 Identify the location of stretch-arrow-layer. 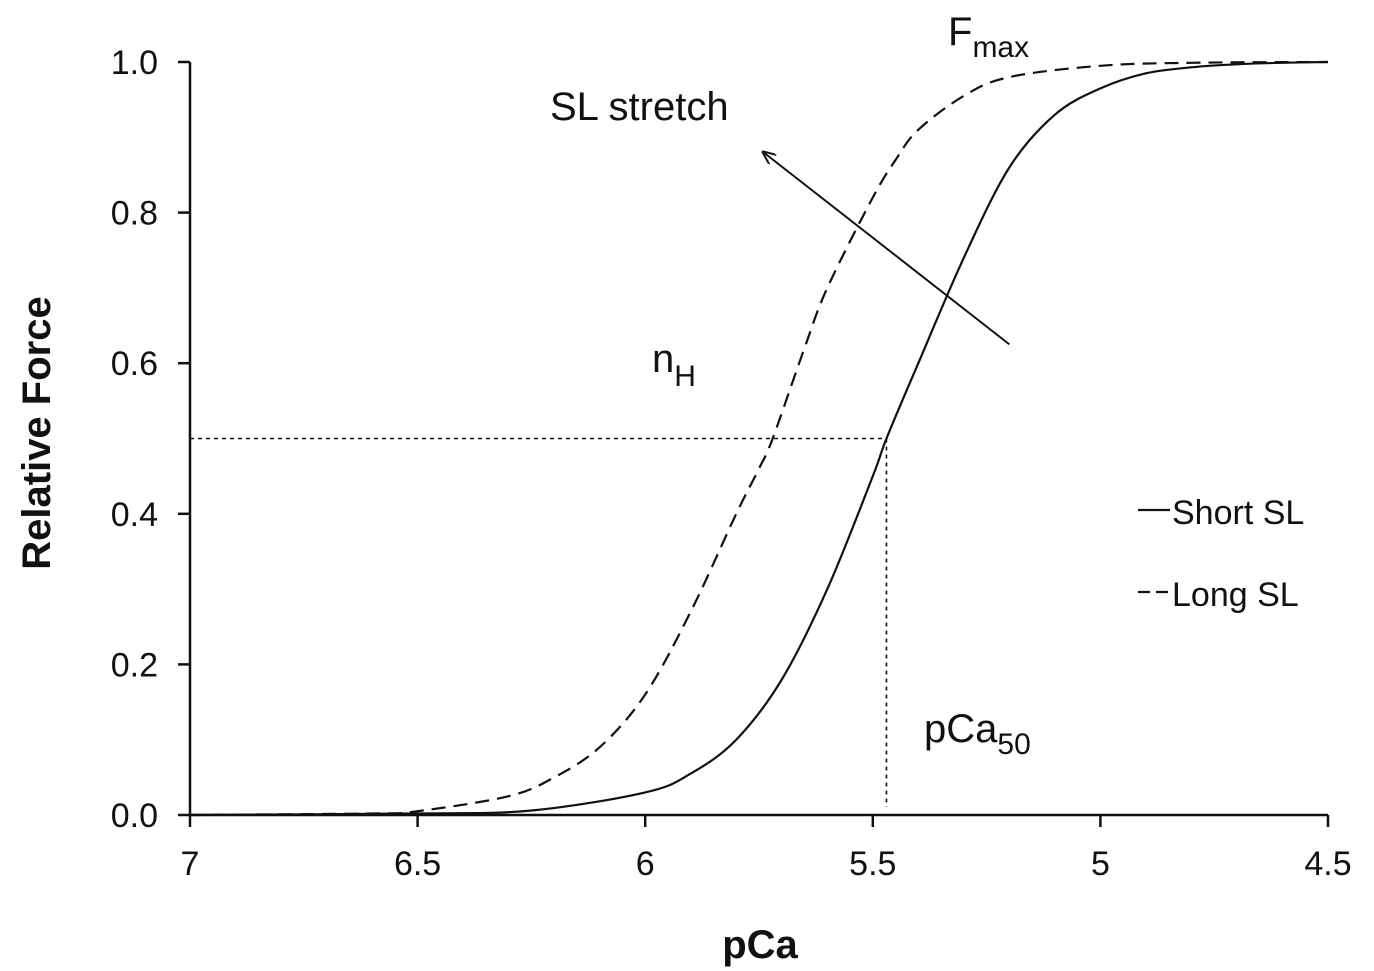
(887, 249).